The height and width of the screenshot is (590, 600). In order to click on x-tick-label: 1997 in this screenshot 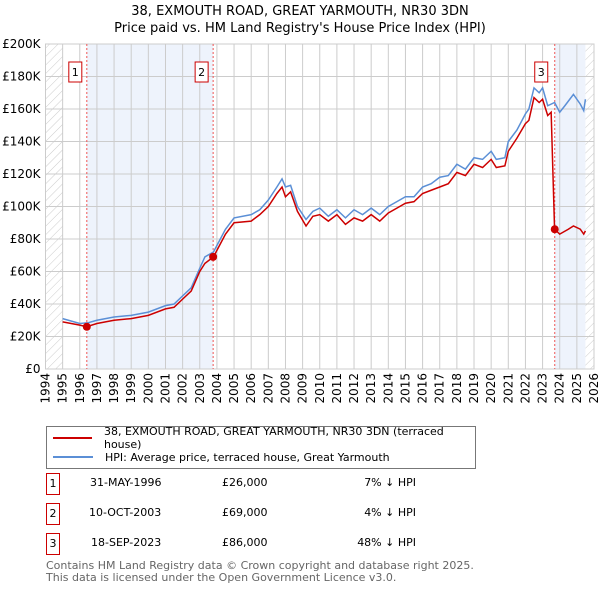, I will do `click(97, 388)`.